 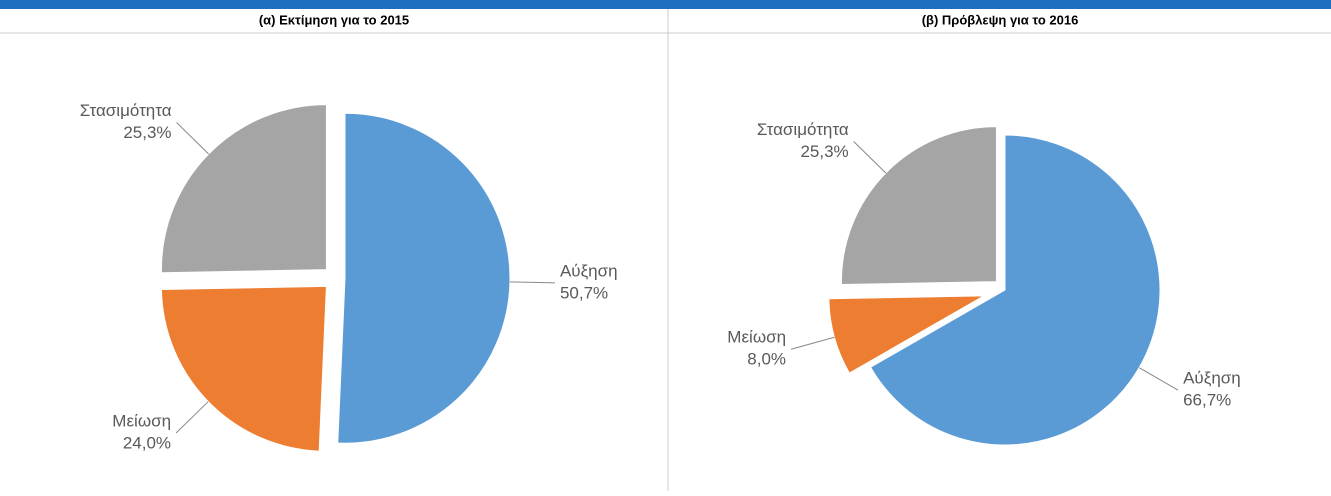 What do you see at coordinates (766, 359) in the screenshot?
I see `slice-value: 8,0%` at bounding box center [766, 359].